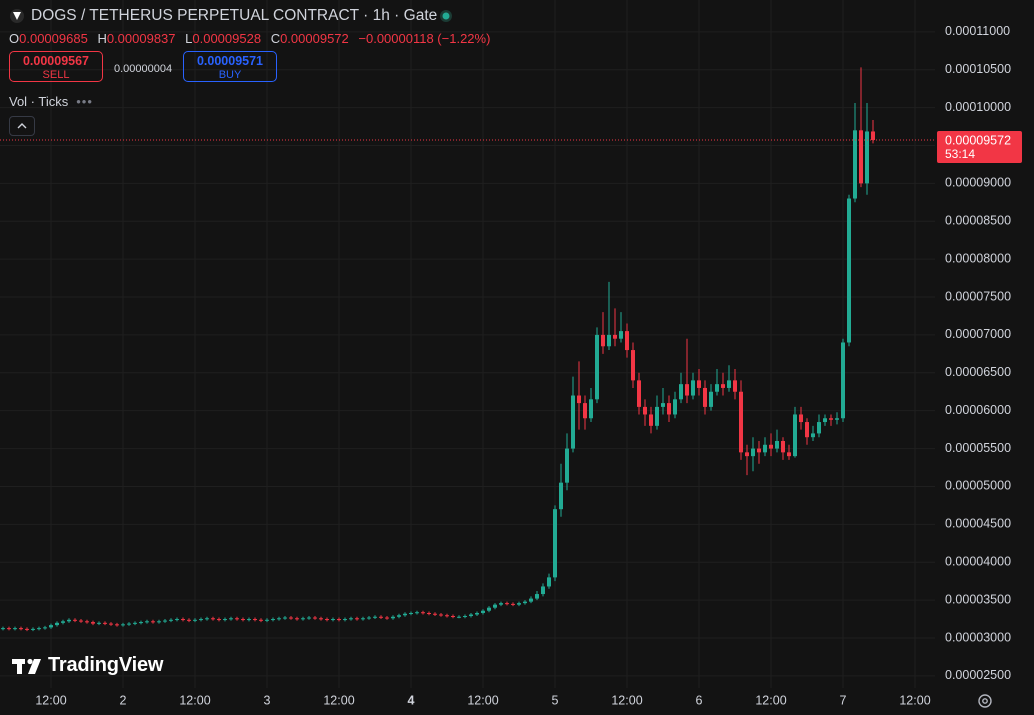 The width and height of the screenshot is (1034, 715). What do you see at coordinates (960, 154) in the screenshot?
I see `countdown: 53:14` at bounding box center [960, 154].